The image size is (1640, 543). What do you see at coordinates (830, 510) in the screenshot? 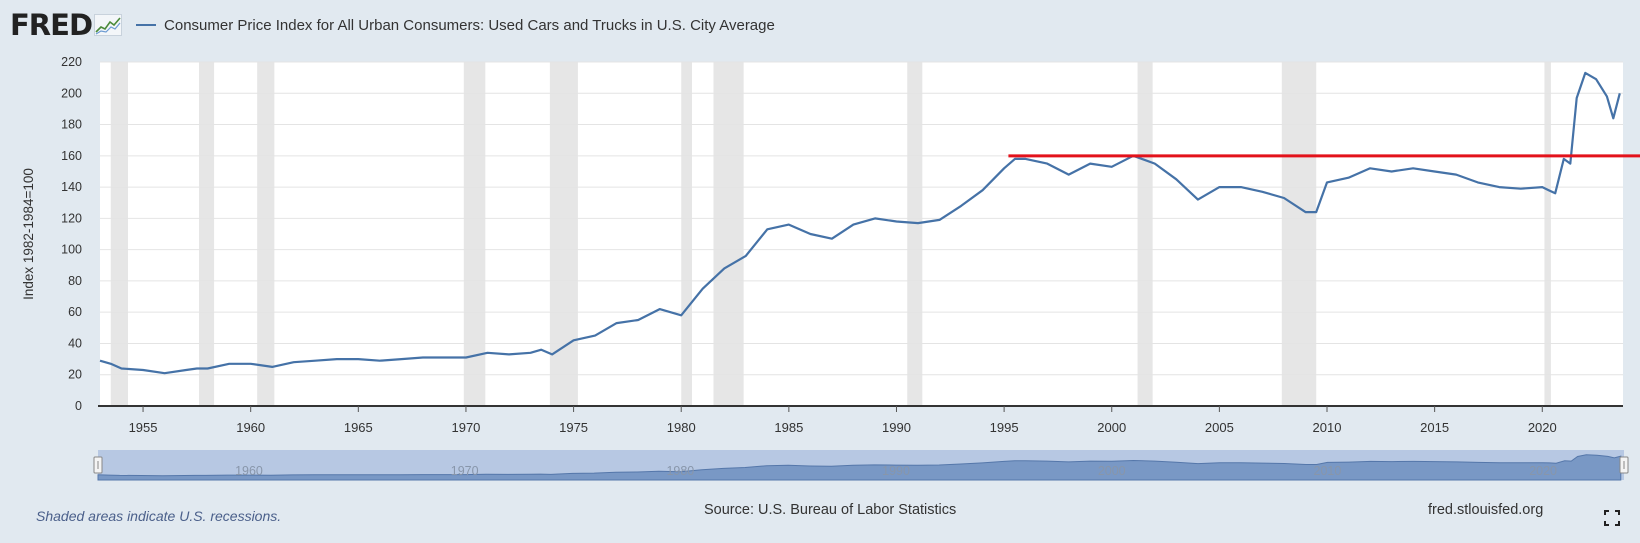
I see `source-attribution: Source: U.S. Bureau of Labor Statistics` at bounding box center [830, 510].